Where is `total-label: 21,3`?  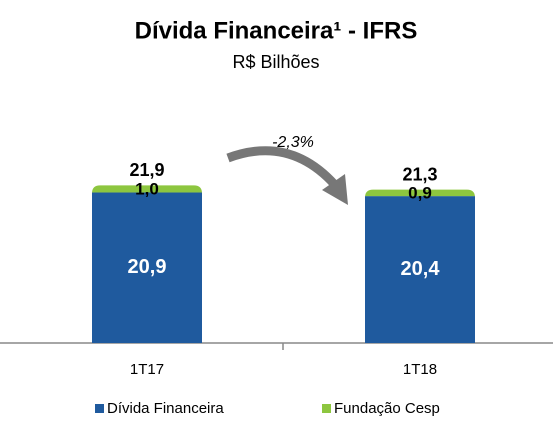
total-label: 21,3 is located at coordinates (419, 174).